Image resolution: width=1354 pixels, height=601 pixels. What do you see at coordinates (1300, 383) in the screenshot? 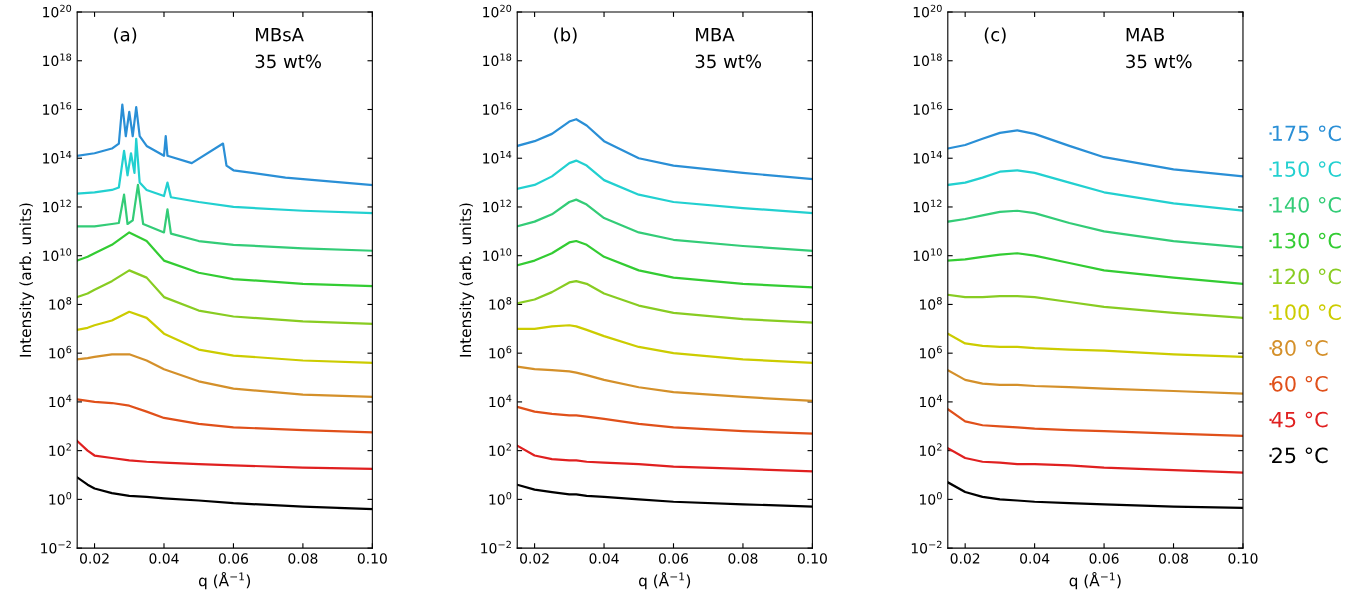
I see `legend-label: 60 °C` at bounding box center [1300, 383].